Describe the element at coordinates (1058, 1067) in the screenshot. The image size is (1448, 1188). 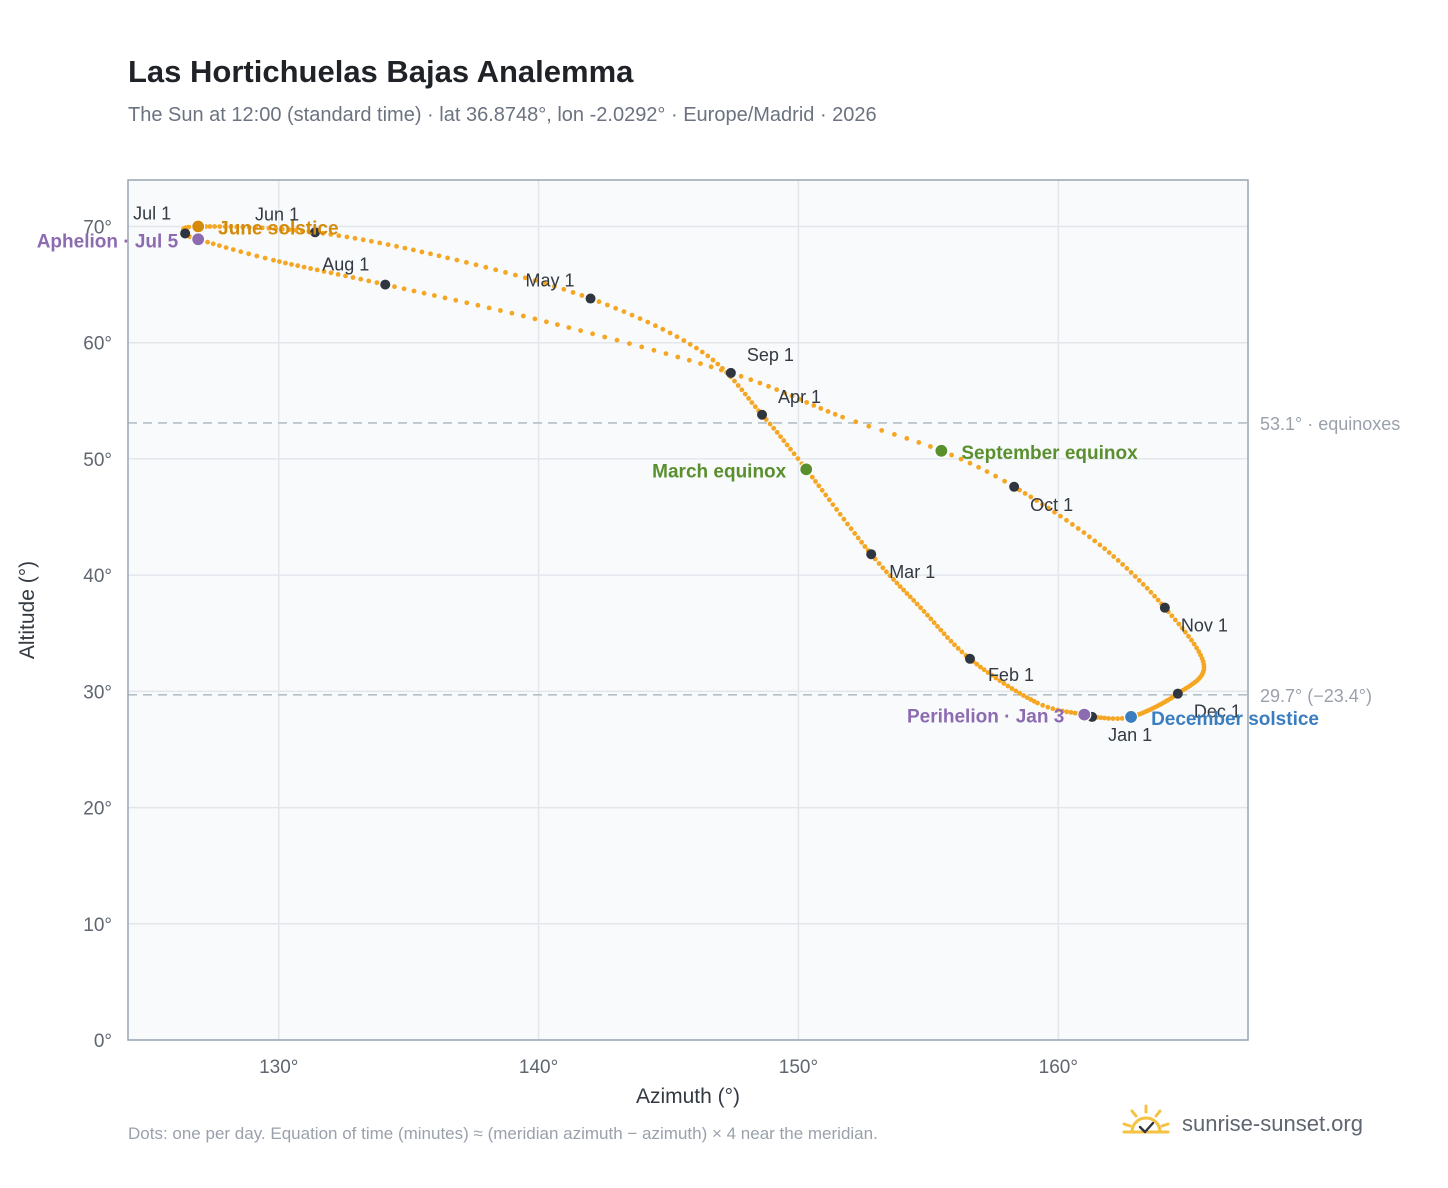
I see `x-tick-label: 160°` at that location.